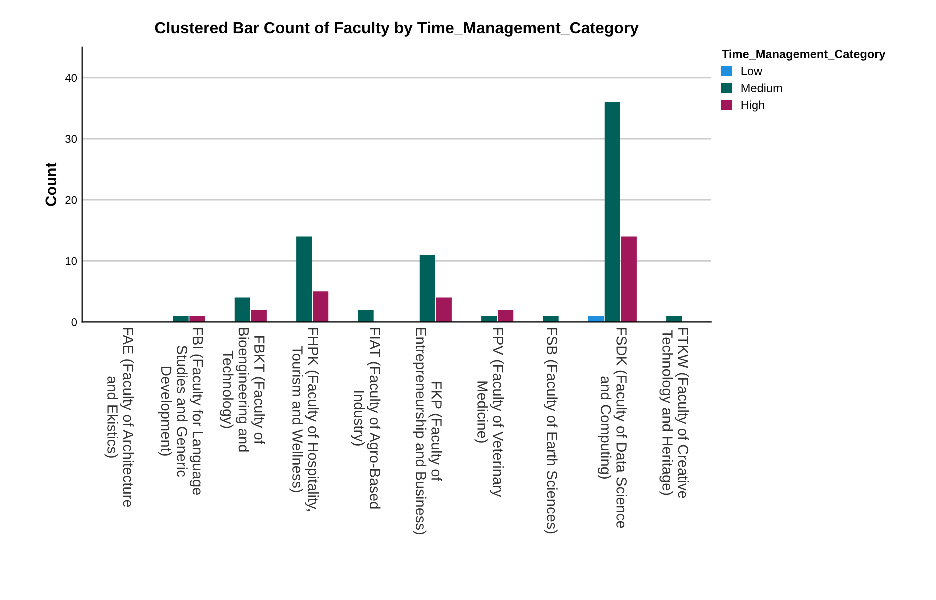  Describe the element at coordinates (762, 88) in the screenshot. I see `legend-label: Medium` at that location.